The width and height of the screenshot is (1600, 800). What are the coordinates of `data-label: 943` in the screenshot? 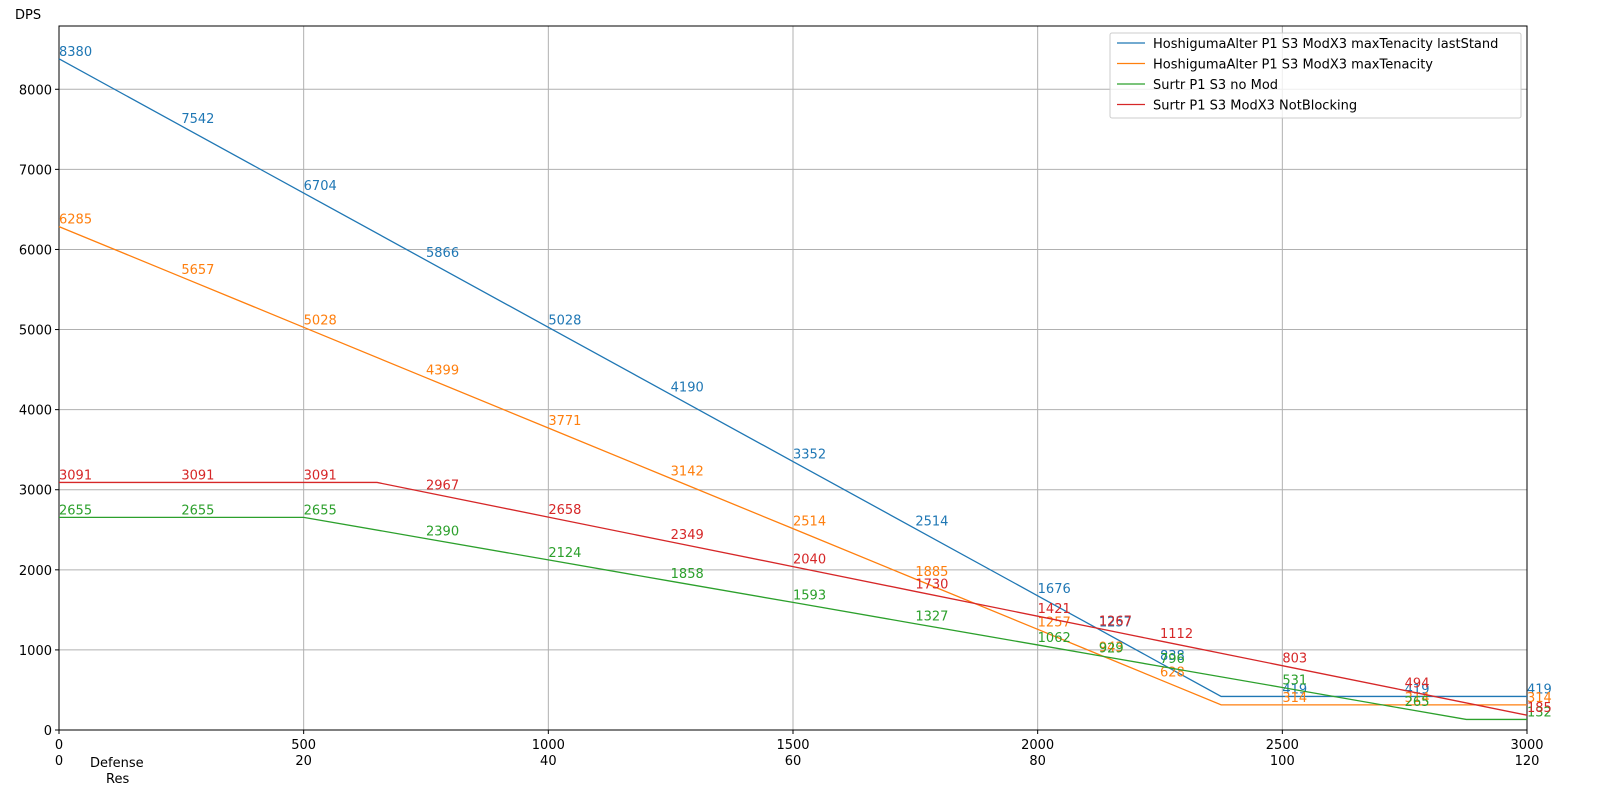 It's located at (1111, 647).